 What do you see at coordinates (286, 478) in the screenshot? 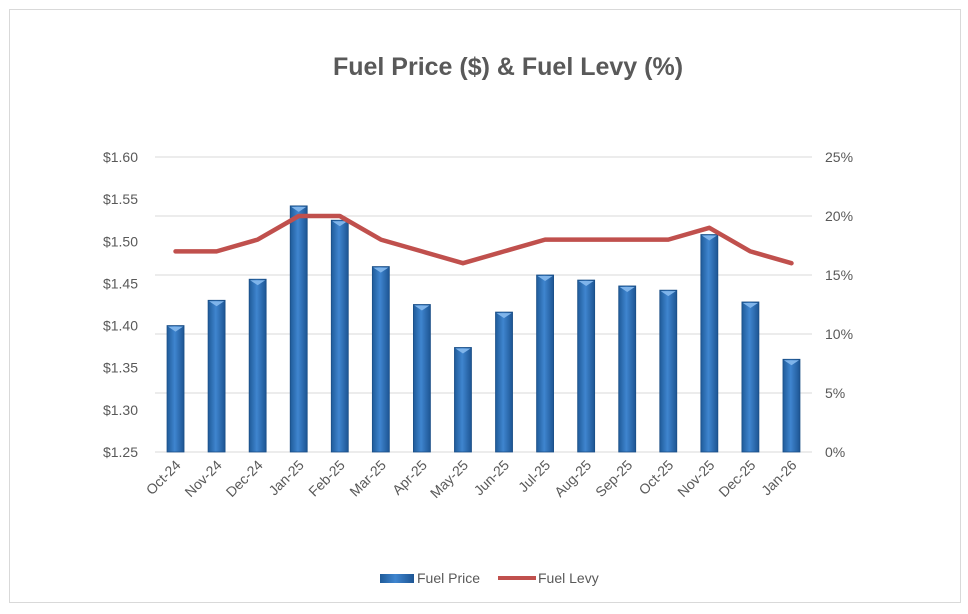
I see `x-axis-tick: Jan-25` at bounding box center [286, 478].